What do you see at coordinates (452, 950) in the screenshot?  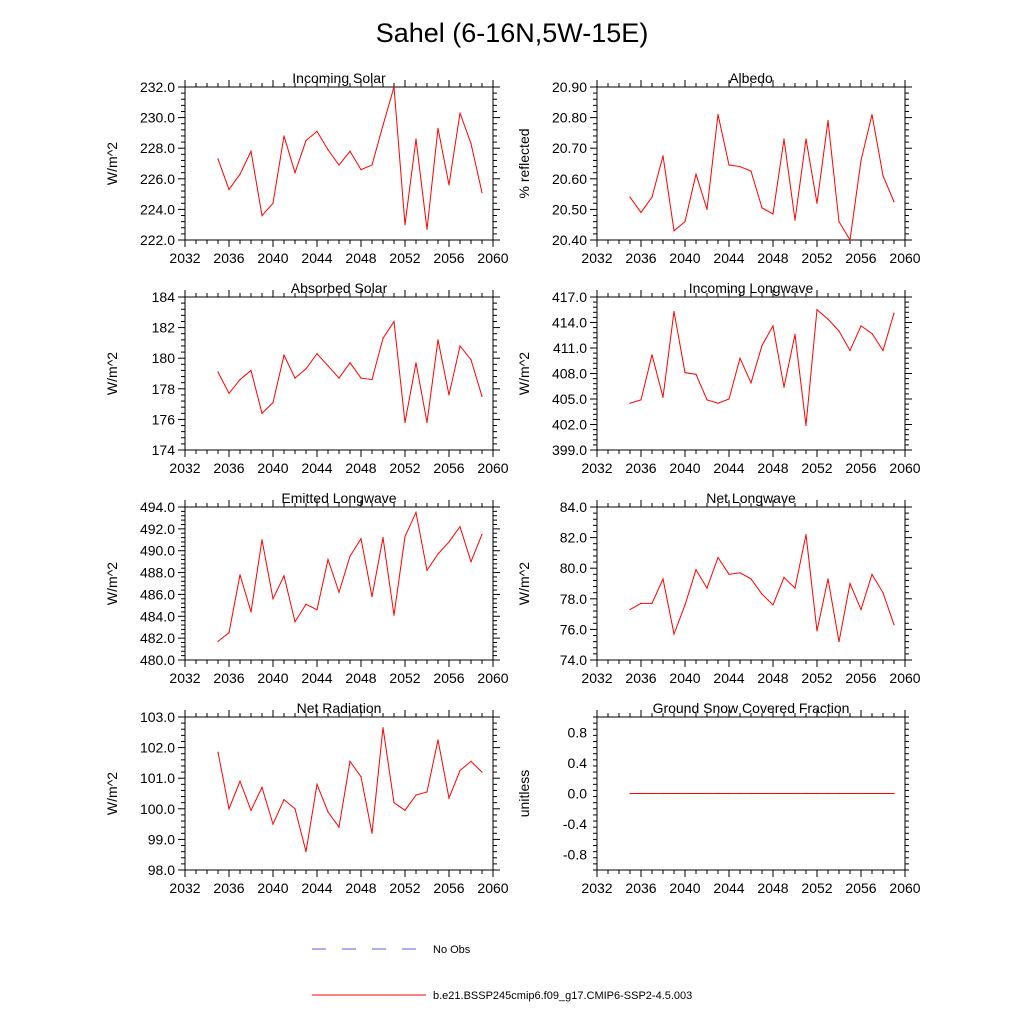 I see `legend-label-no-obs: No Obs` at bounding box center [452, 950].